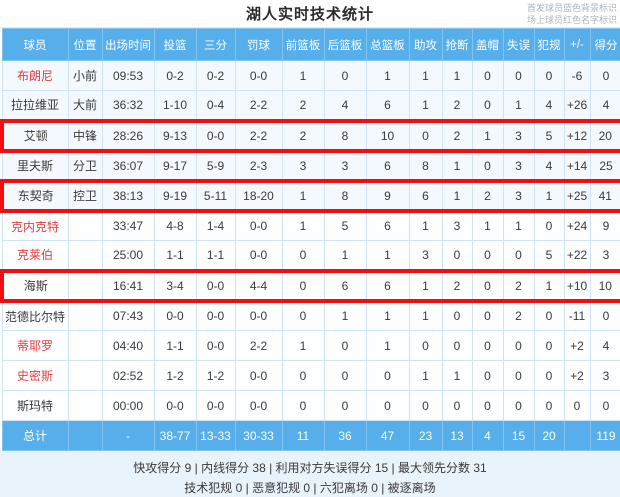 The image size is (620, 497). Describe the element at coordinates (34, 135) in the screenshot. I see `player-name: 艾顿` at that location.